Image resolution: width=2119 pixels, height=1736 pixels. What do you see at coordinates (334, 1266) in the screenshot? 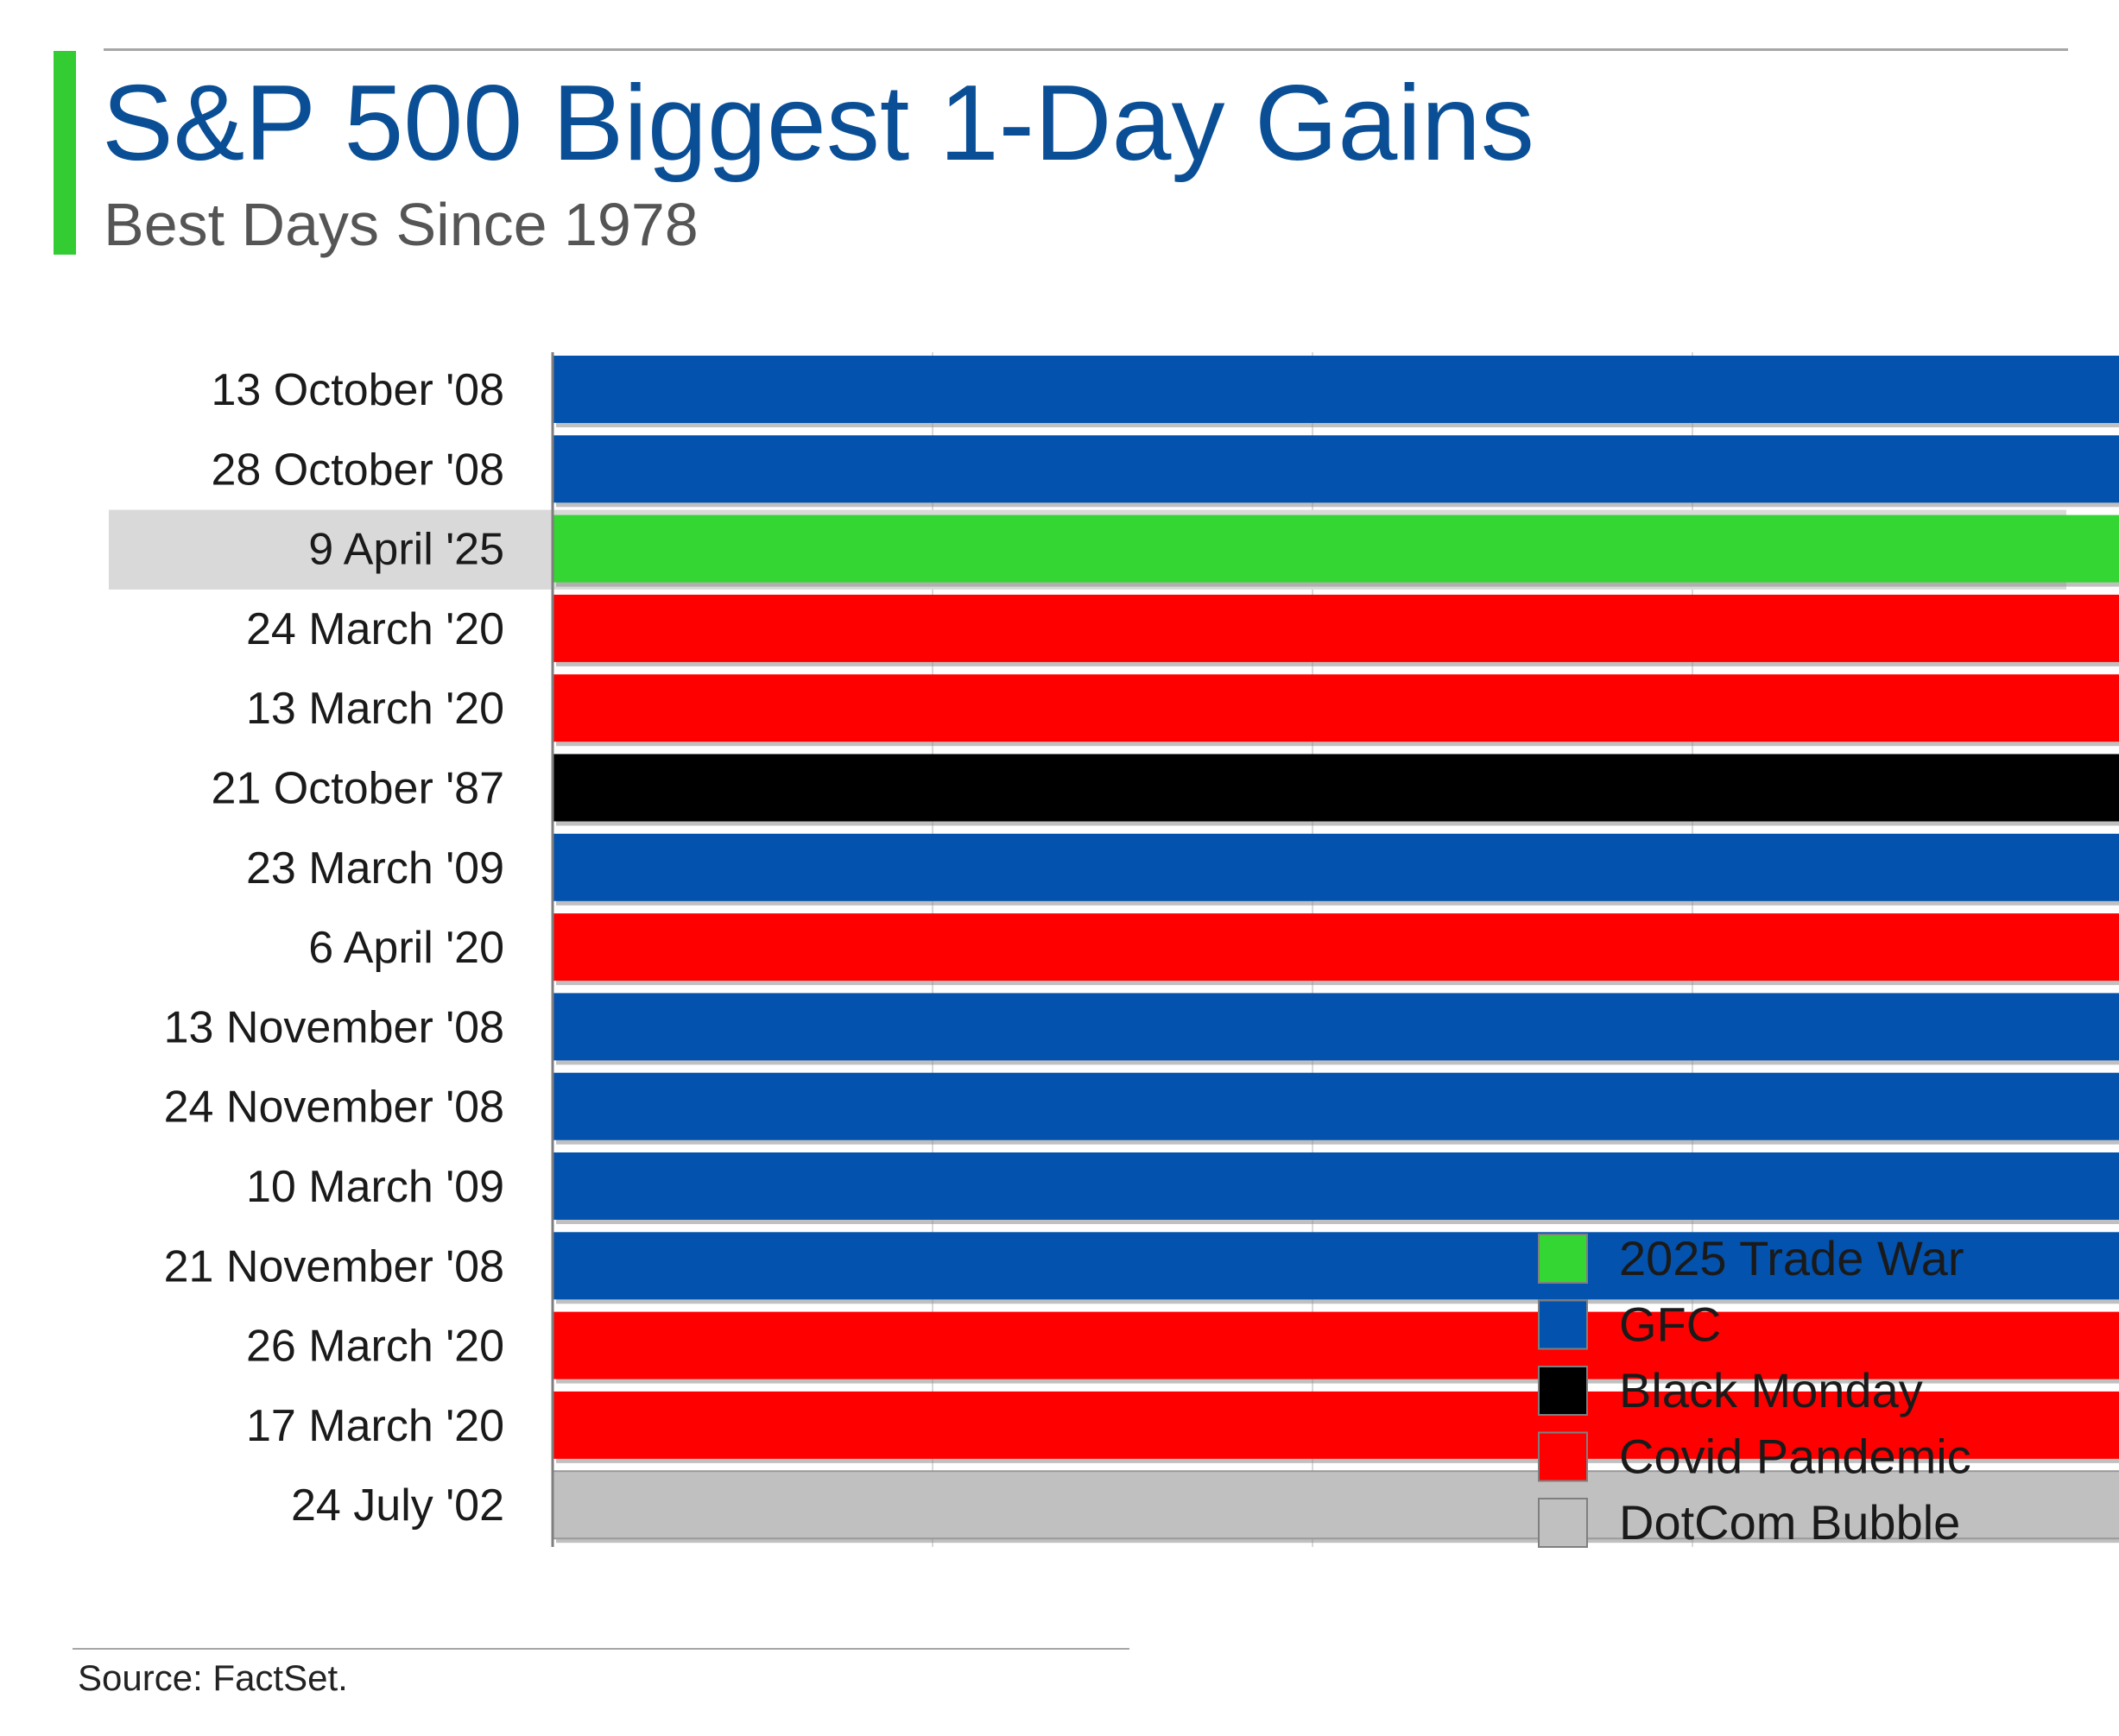
I see `category-label: 21 November '08` at bounding box center [334, 1266].